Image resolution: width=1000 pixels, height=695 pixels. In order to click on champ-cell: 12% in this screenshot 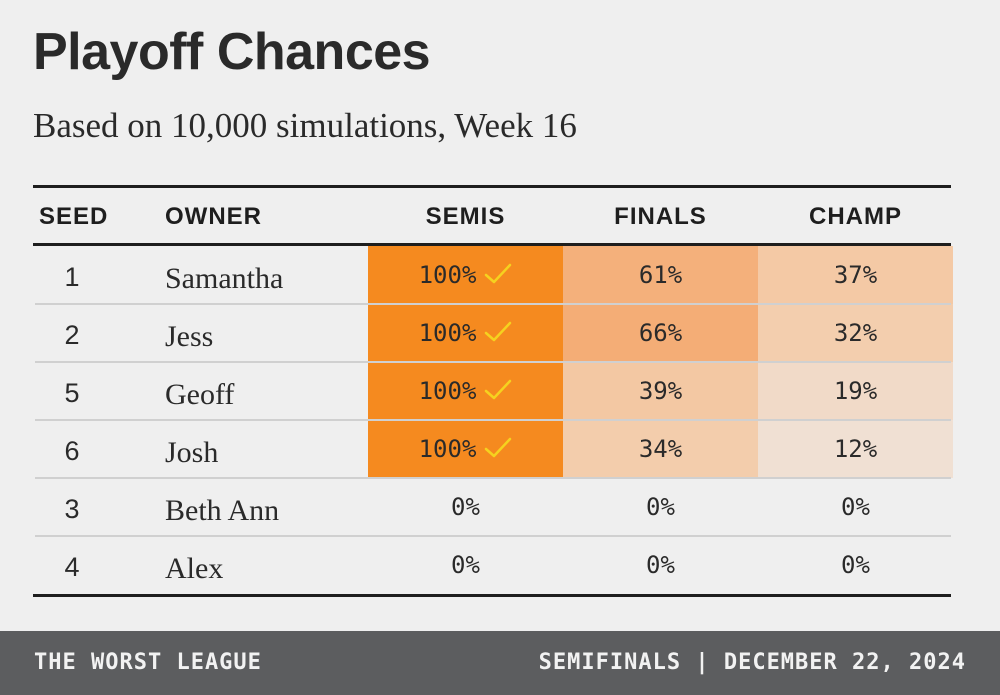, I will do `click(855, 449)`.